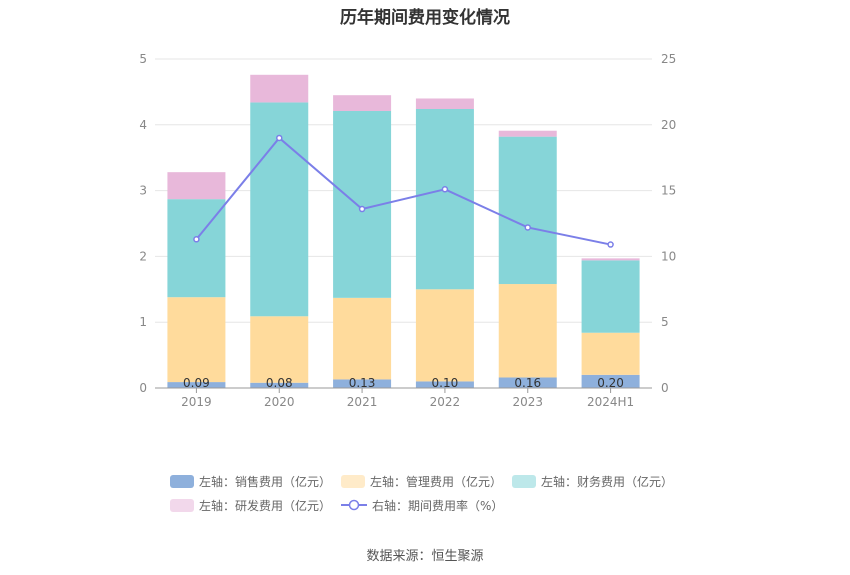  I want to click on legend-item: 左轴：管理费用（亿元）, so click(421, 481).